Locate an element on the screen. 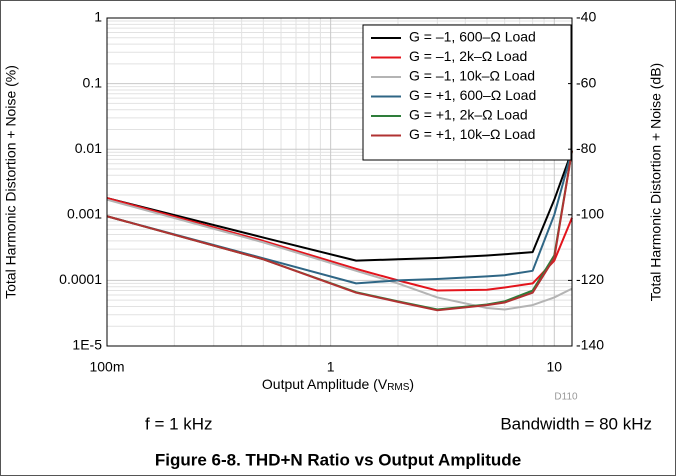 The width and height of the screenshot is (676, 476). y-tick-label: 0.001 is located at coordinates (84, 214).